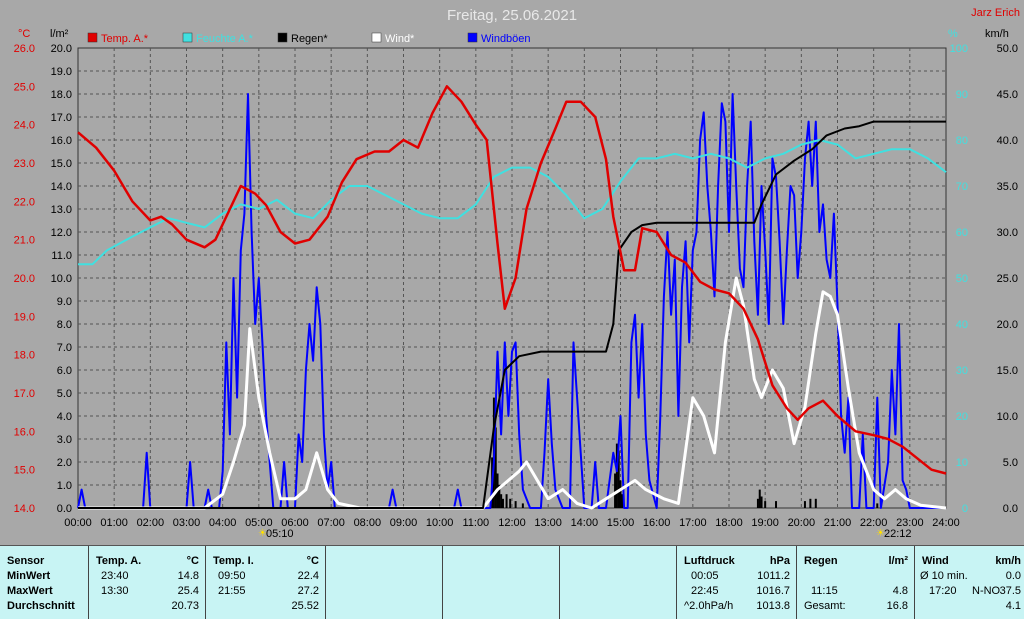 The height and width of the screenshot is (619, 1024). What do you see at coordinates (24, 394) in the screenshot?
I see `temp-tick-label: 17.0` at bounding box center [24, 394].